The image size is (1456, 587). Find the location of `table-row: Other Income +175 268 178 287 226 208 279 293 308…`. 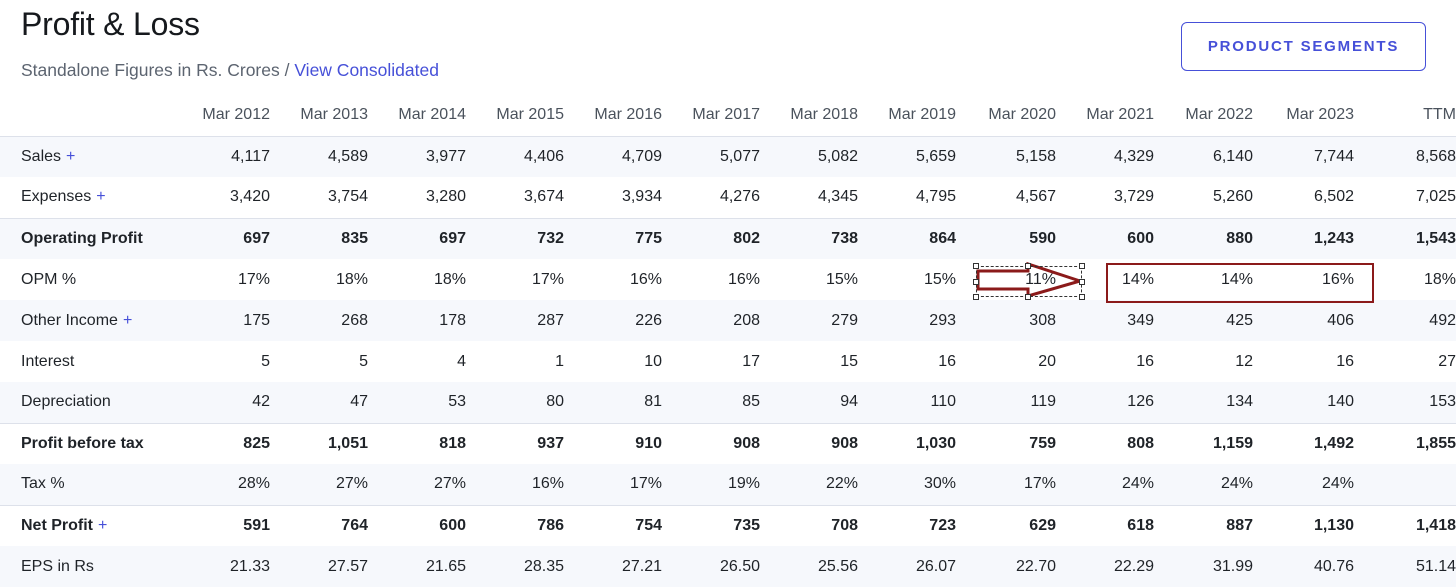

table-row: Other Income +175 268 178 287 226 208 279 293 308… is located at coordinates (728, 320).